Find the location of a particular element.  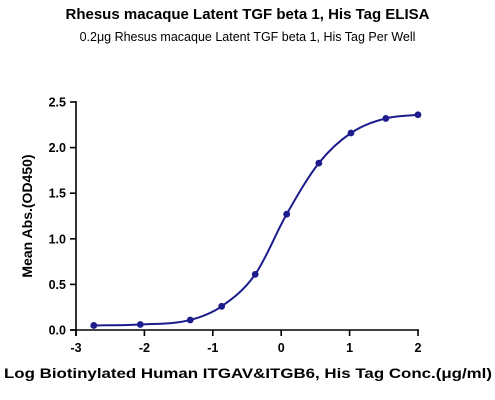

x-axis-ticks: -3 -2 -1 0 1 2 is located at coordinates (246, 342).